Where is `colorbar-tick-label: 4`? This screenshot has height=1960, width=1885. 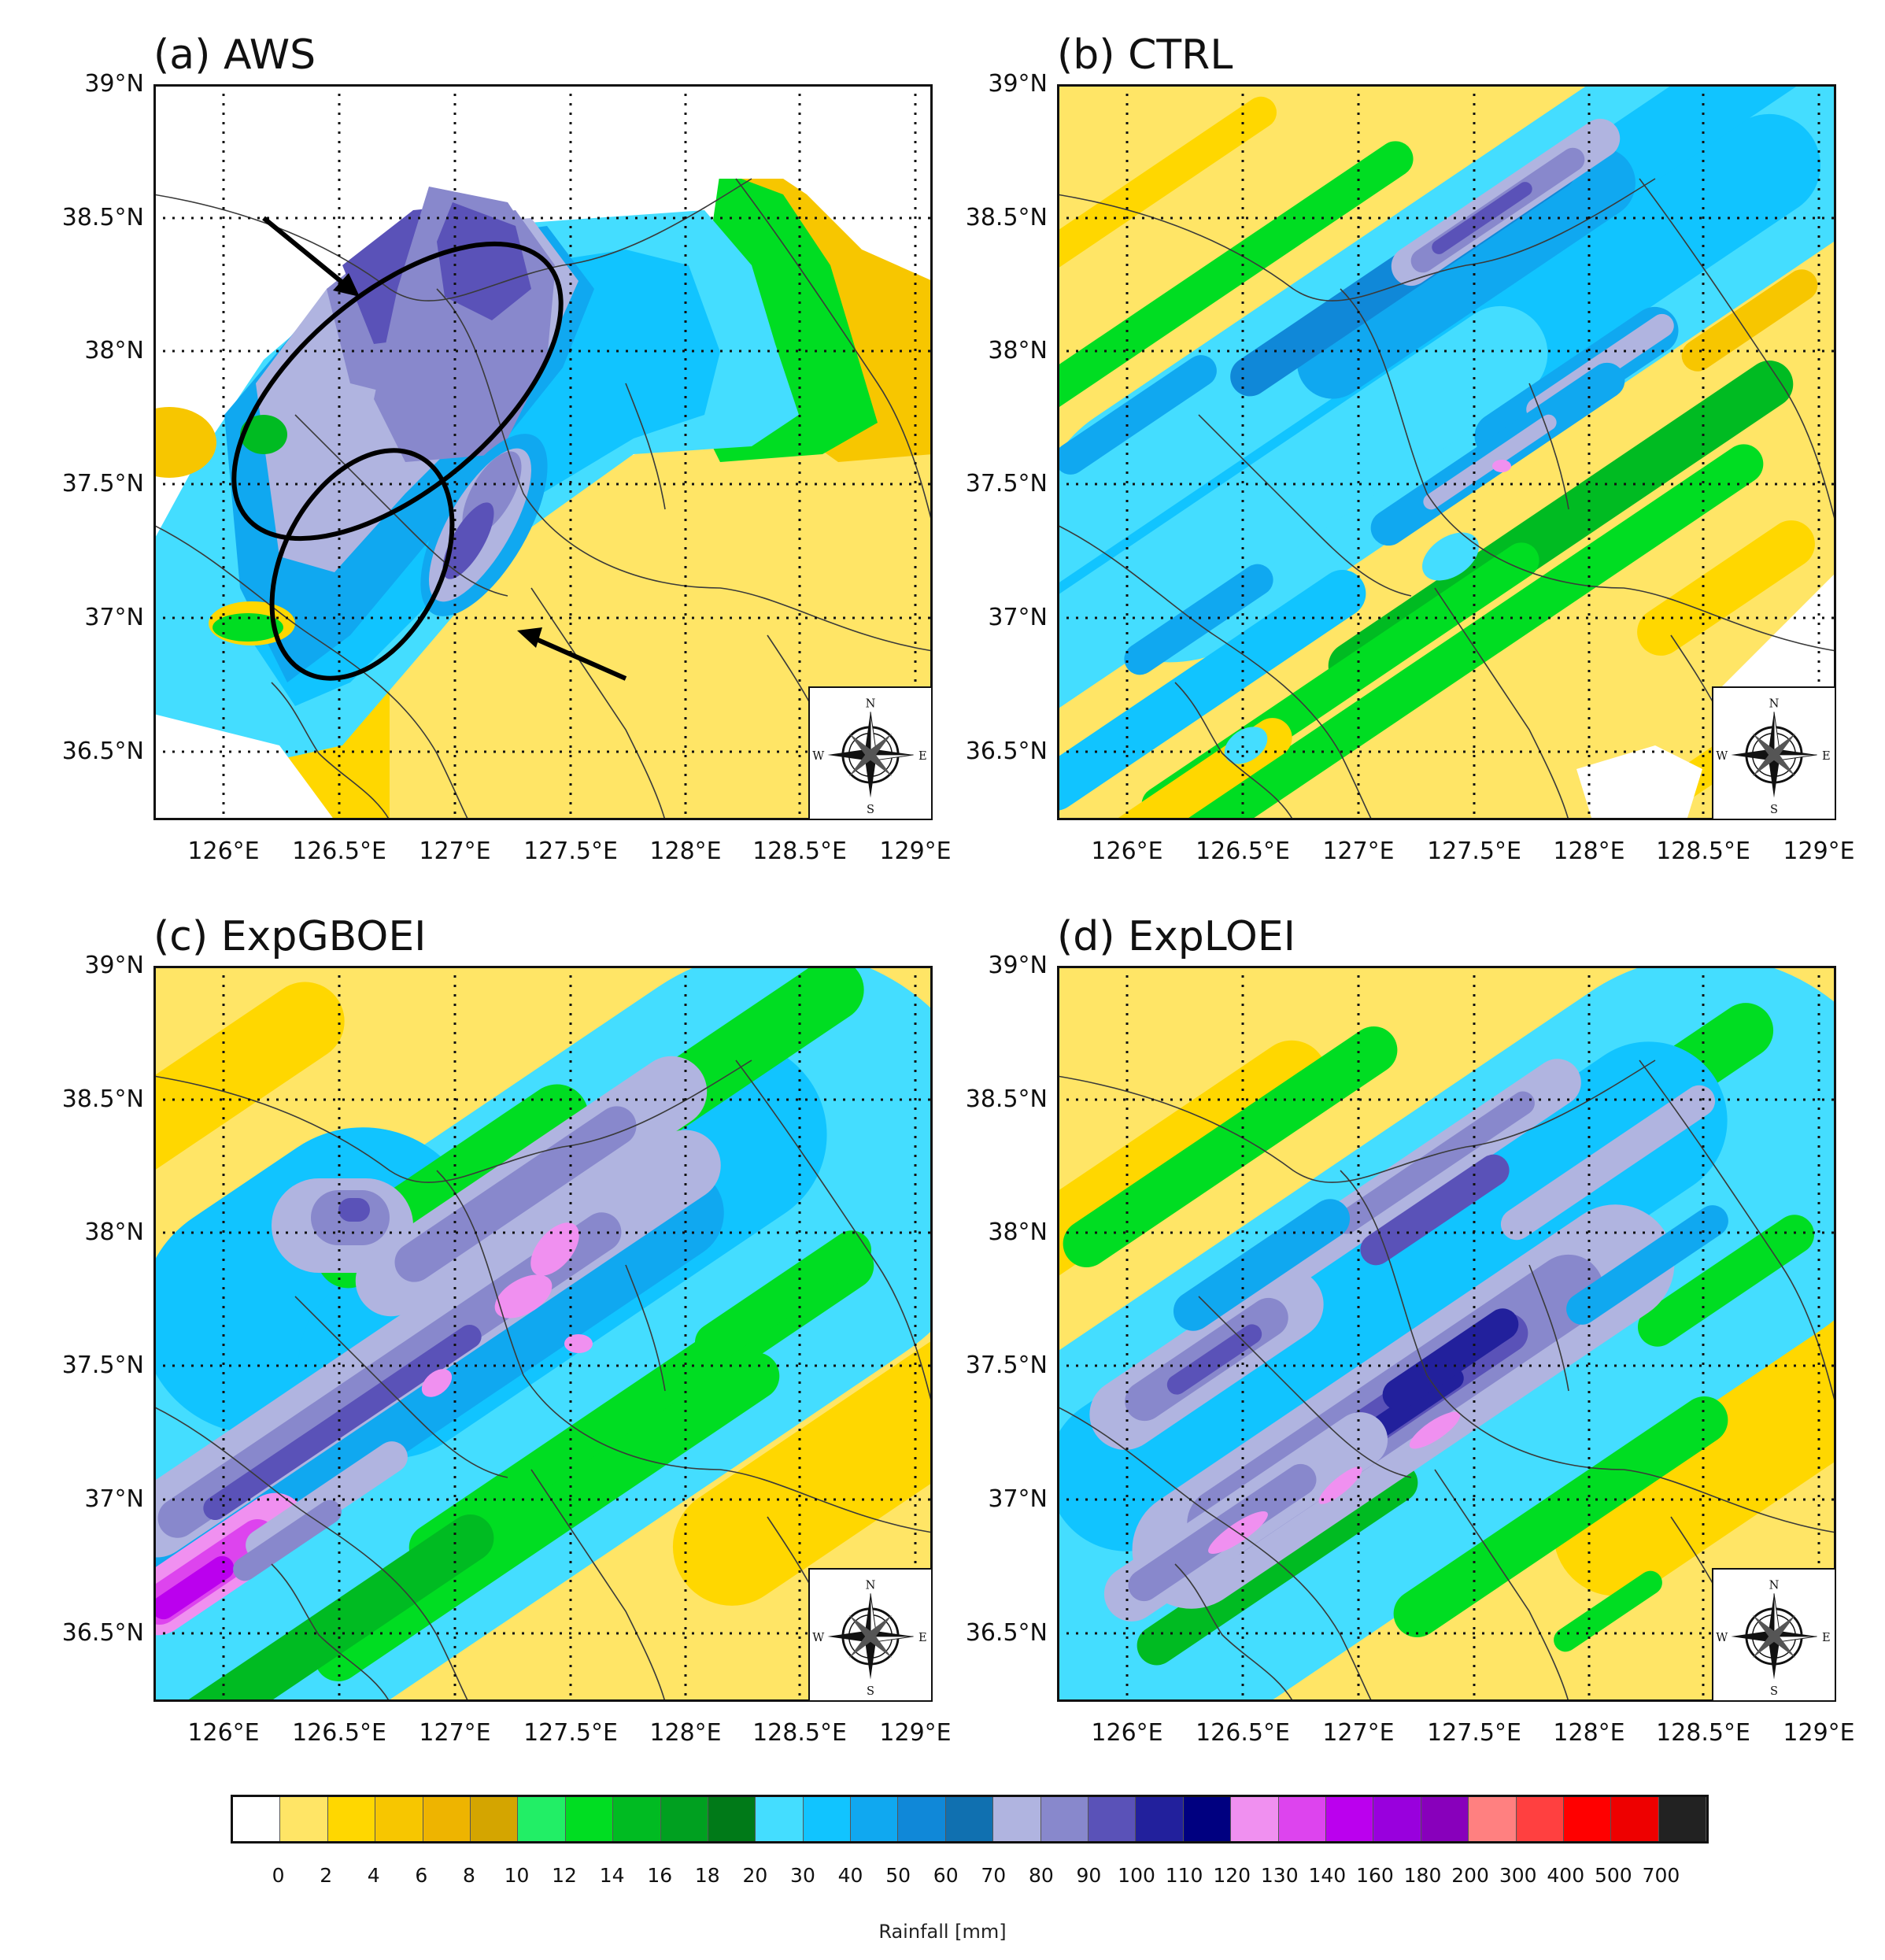
colorbar-tick-label: 4 is located at coordinates (373, 1875).